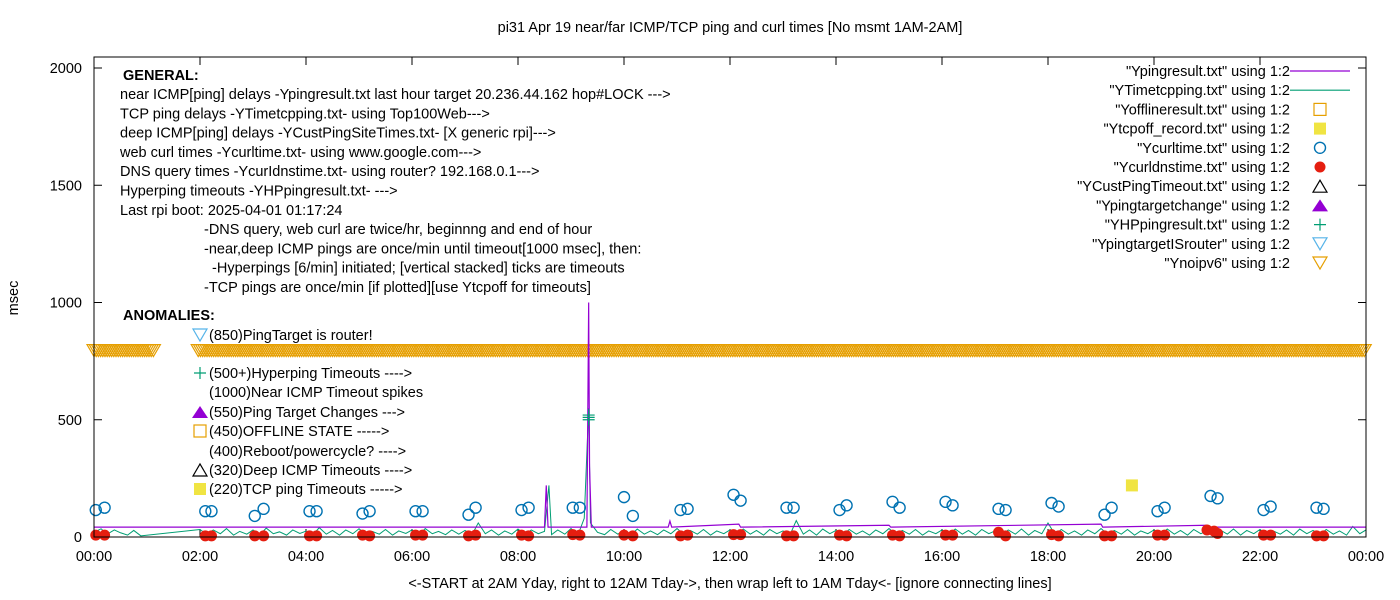 Image resolution: width=1400 pixels, height=600 pixels. What do you see at coordinates (1197, 226) in the screenshot?
I see `legend-label: "YHPpingresult.txt" using 1:2` at bounding box center [1197, 226].